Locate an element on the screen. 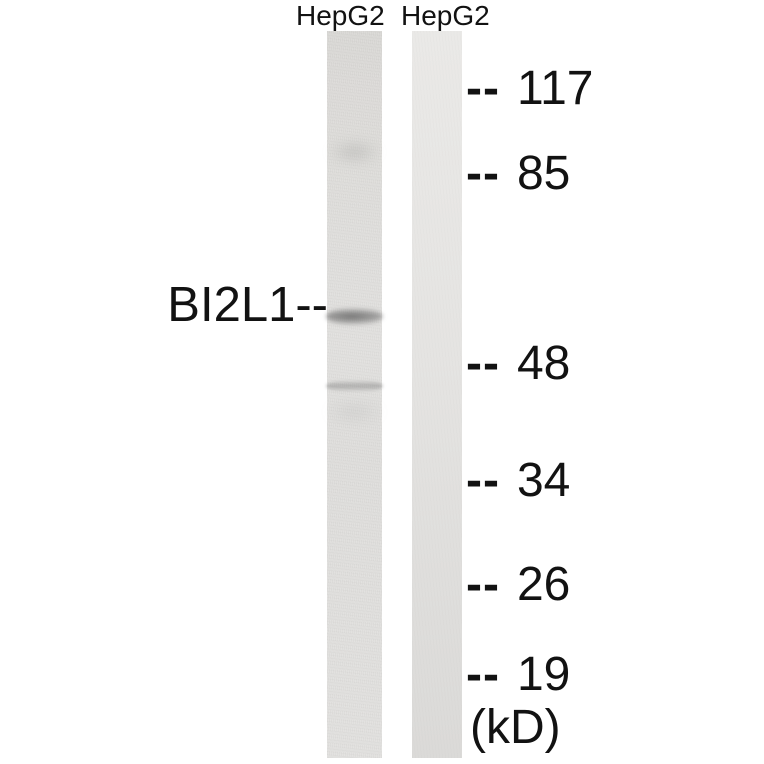  target-protein-label: BI2L1-- is located at coordinates (224, 305).